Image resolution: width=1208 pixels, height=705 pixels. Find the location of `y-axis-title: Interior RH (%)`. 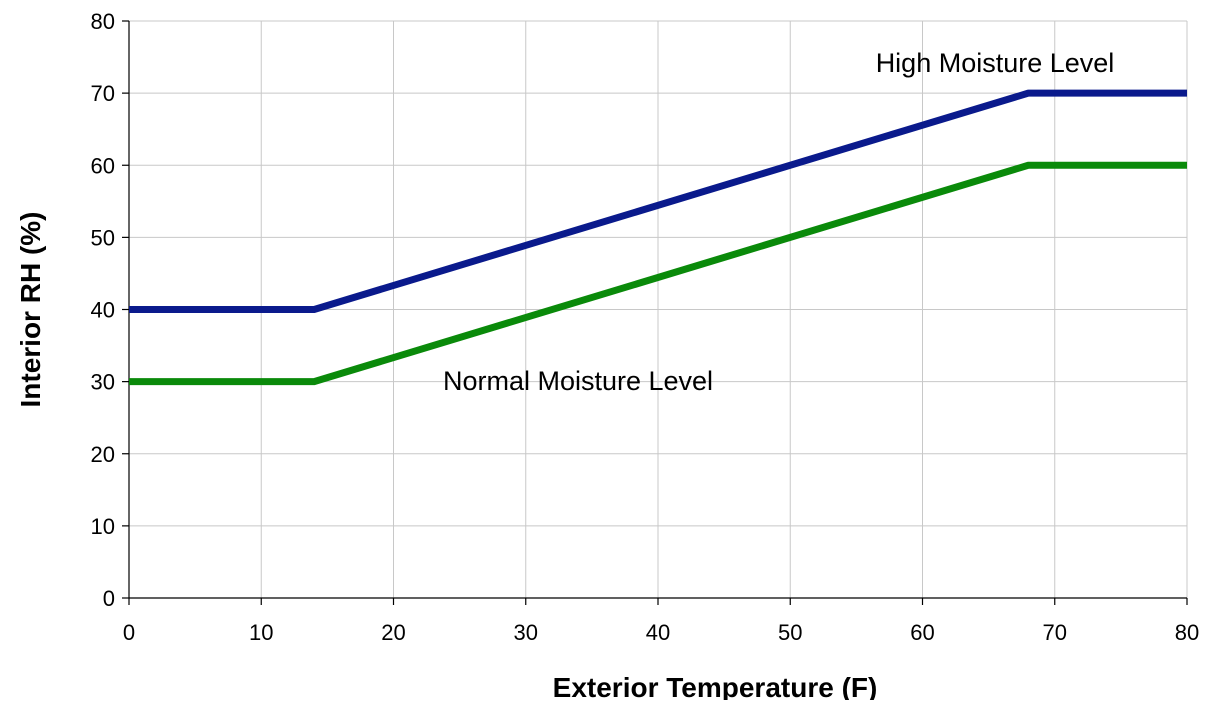

y-axis-title: Interior RH (%) is located at coordinates (30, 310).